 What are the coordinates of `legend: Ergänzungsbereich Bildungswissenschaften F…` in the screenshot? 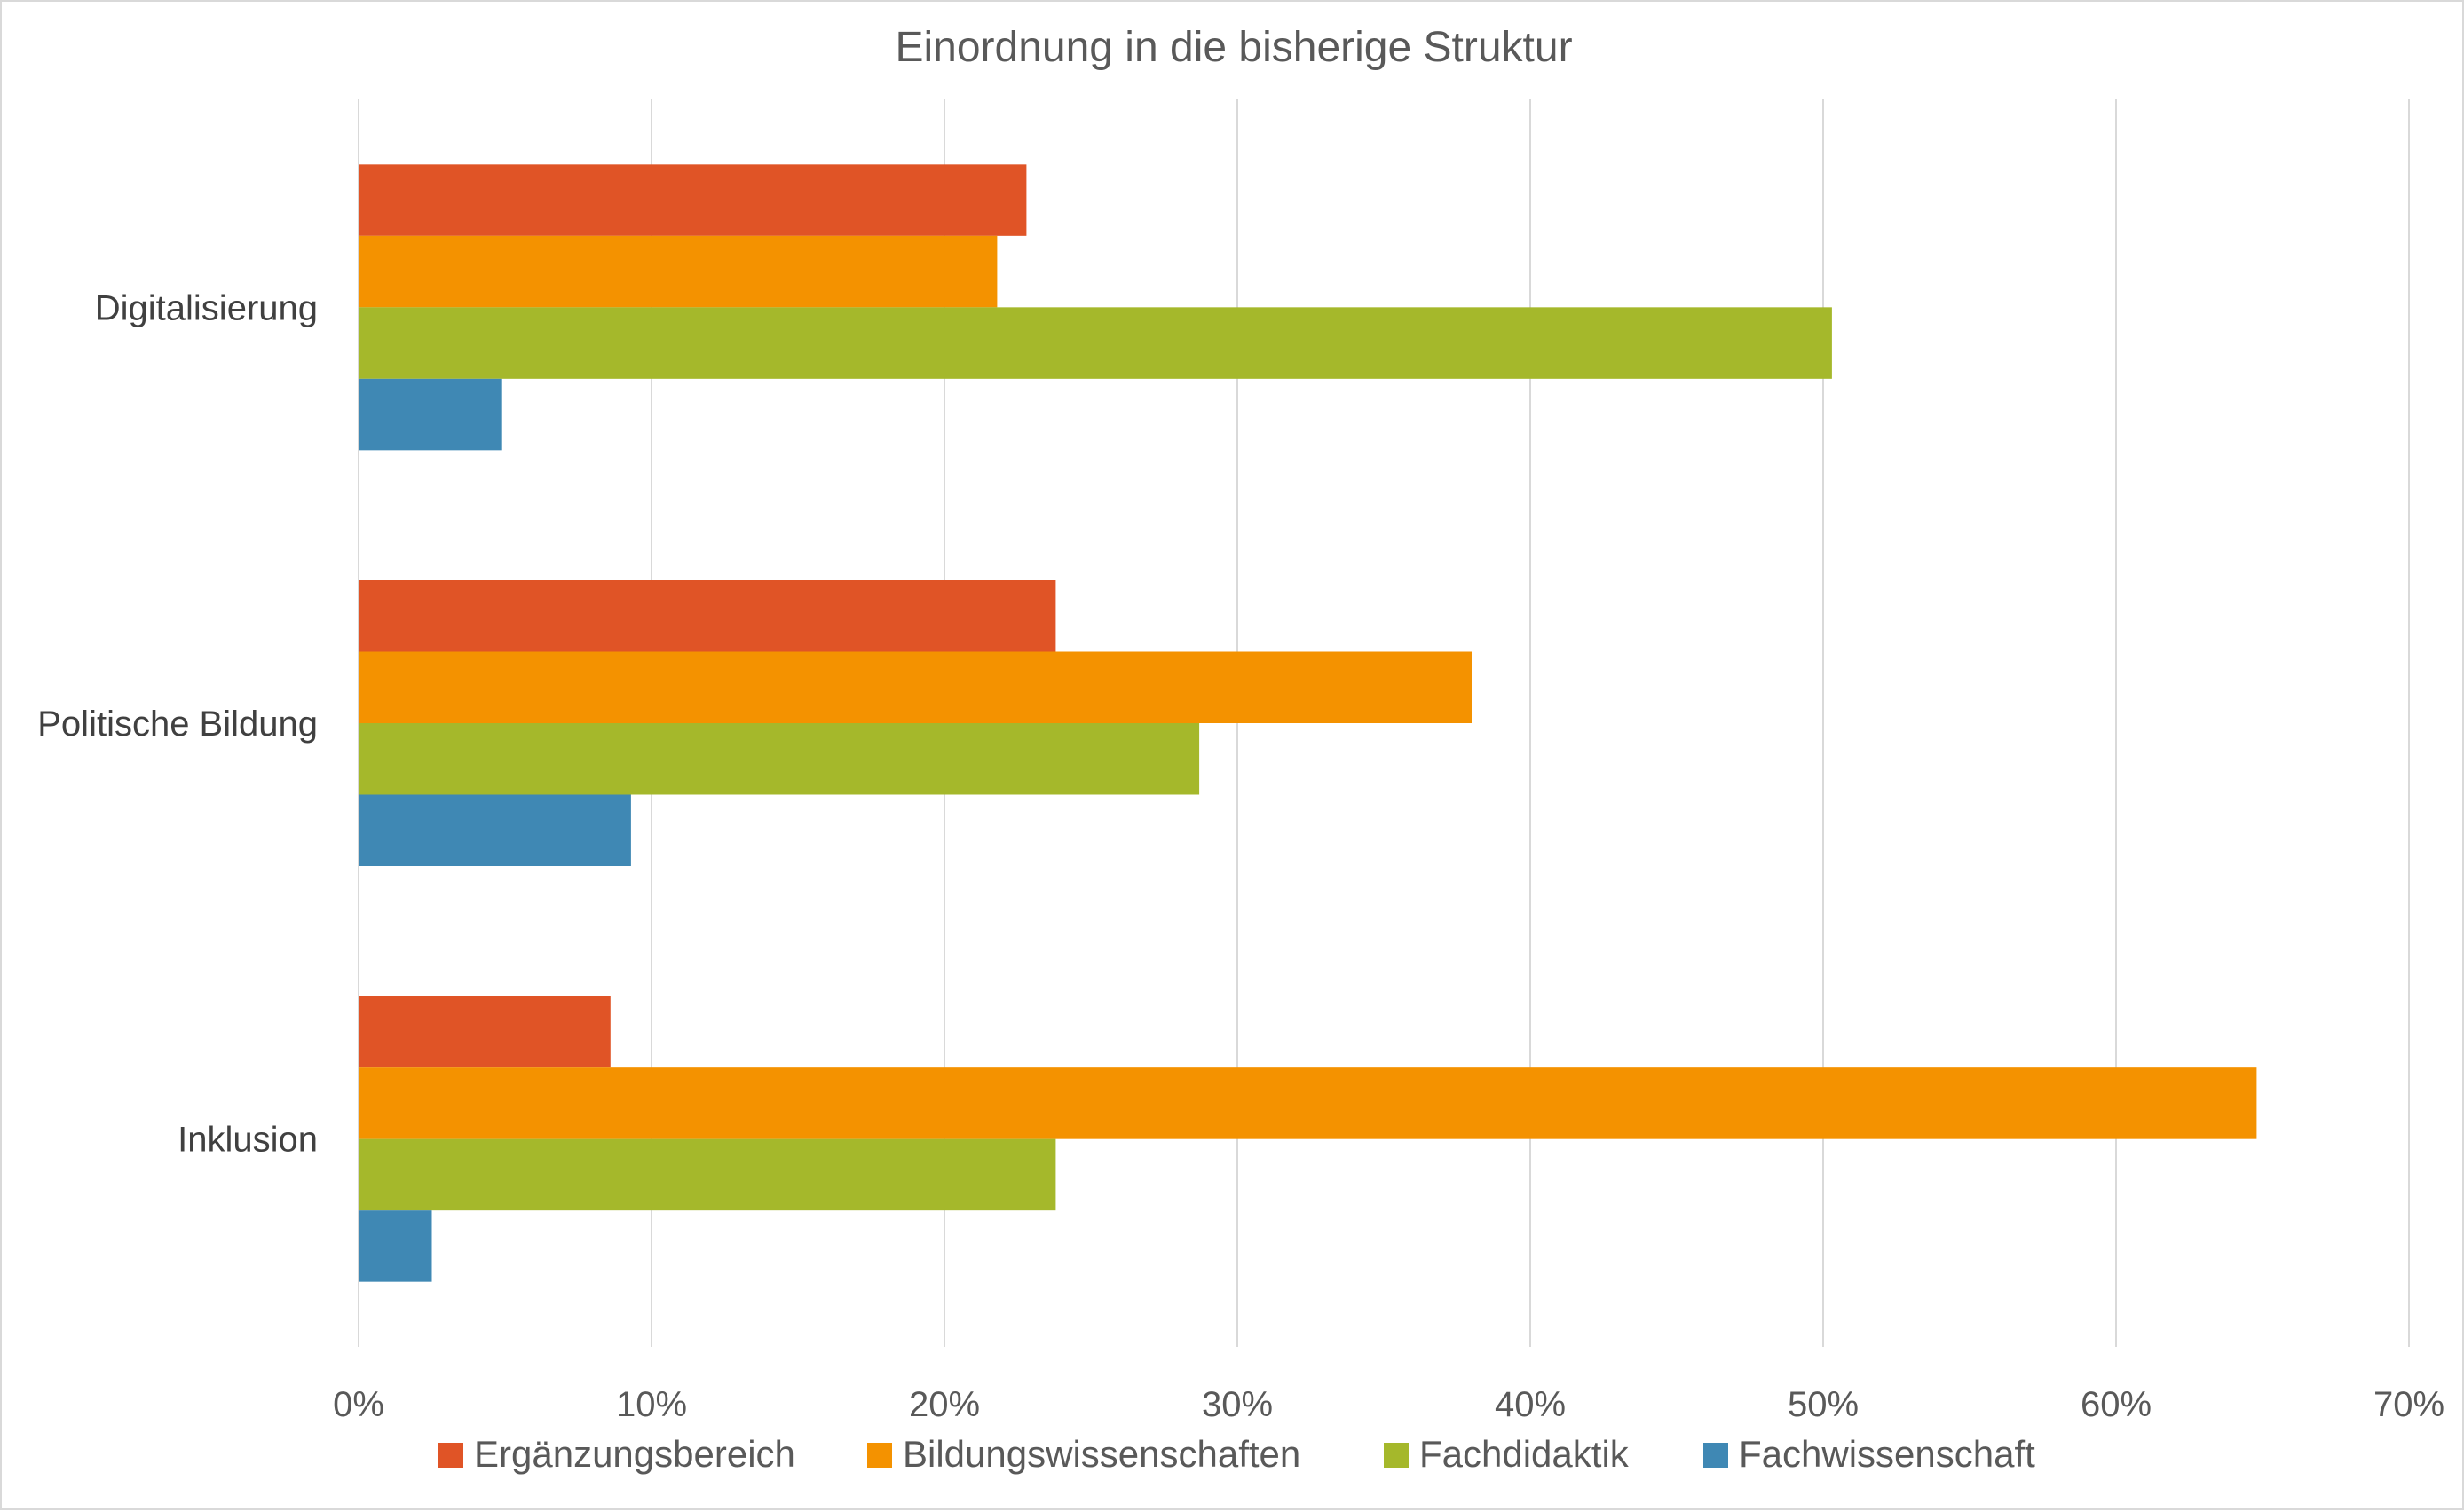 It's located at (1236, 1454).